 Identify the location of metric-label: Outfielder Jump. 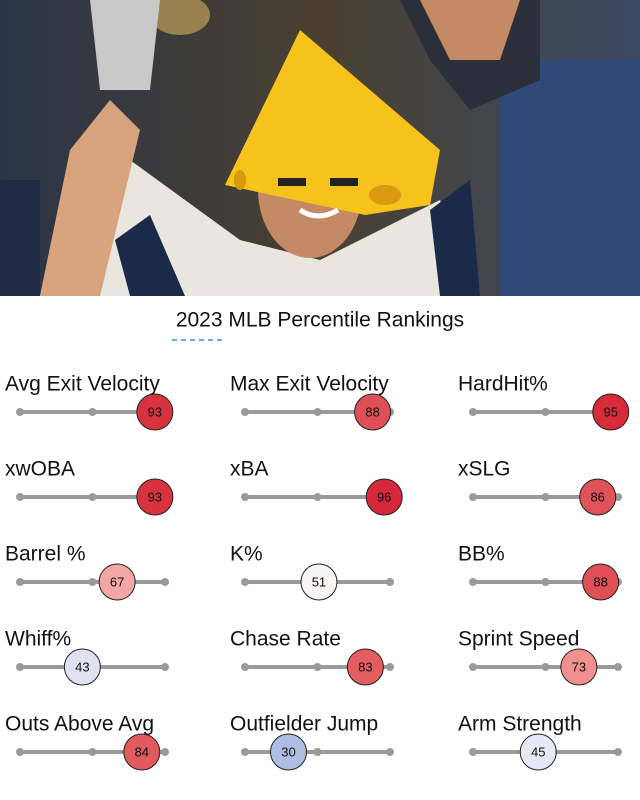
(304, 724).